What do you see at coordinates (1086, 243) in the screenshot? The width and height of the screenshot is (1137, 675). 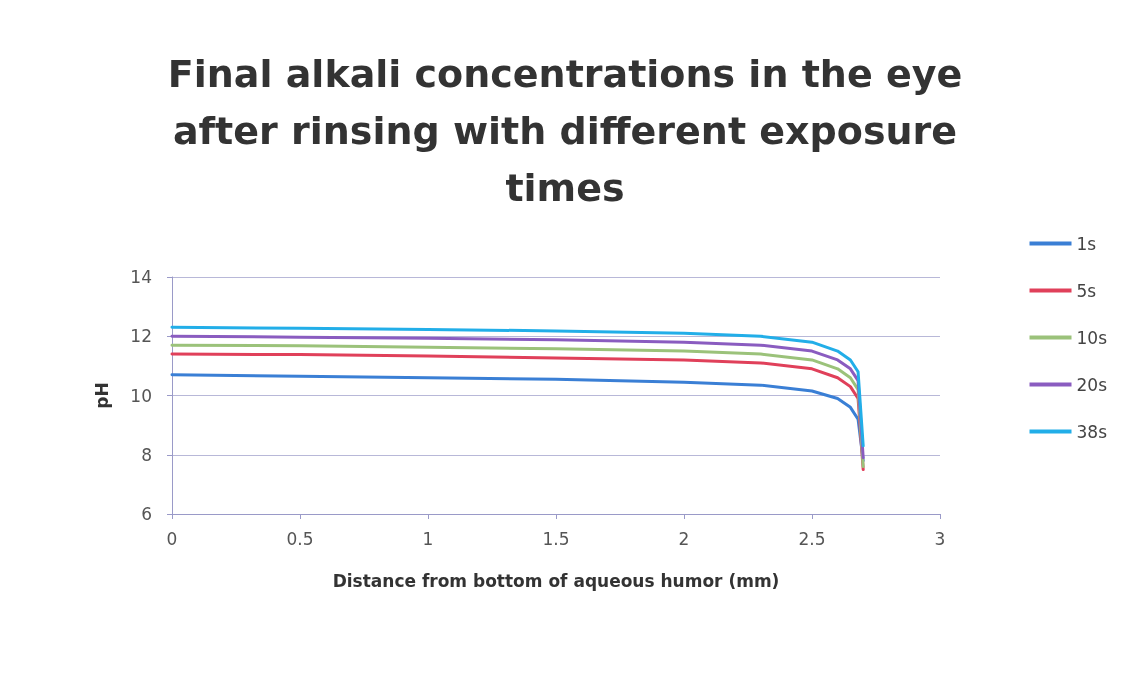 I see `legend-label: 1s` at bounding box center [1086, 243].